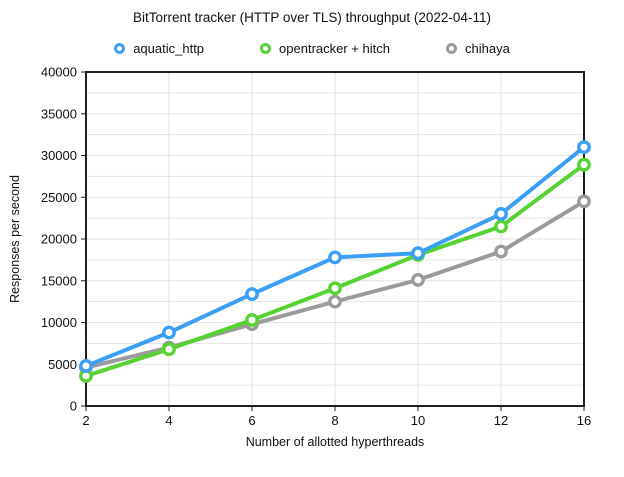 This screenshot has width=624, height=477. What do you see at coordinates (335, 257) in the screenshot?
I see `data-point-aquatic_http-x8` at bounding box center [335, 257].